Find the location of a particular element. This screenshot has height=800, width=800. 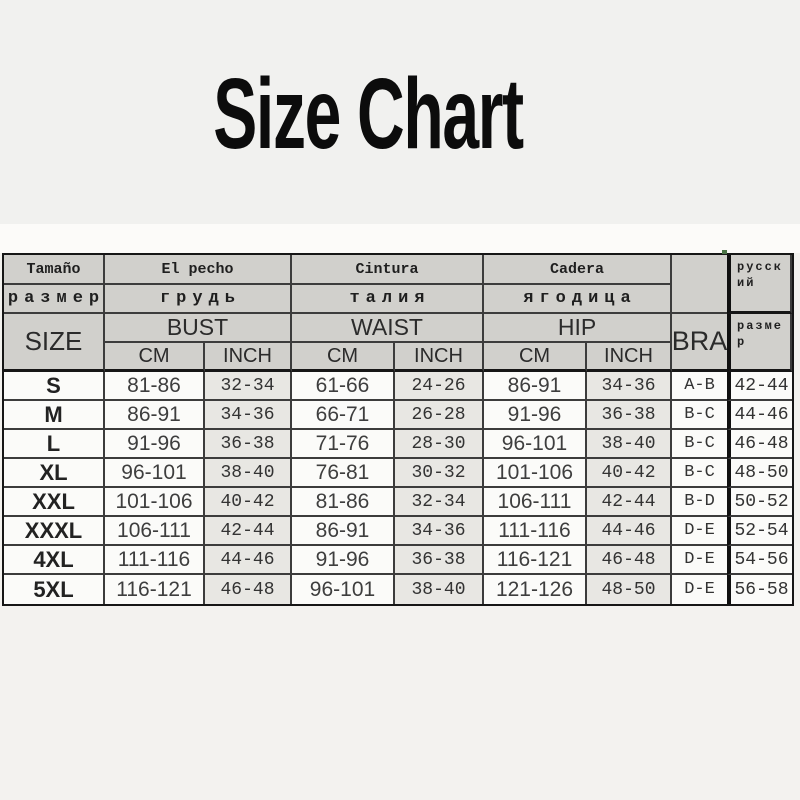

hip-cm-cell: 121-126 is located at coordinates (535, 589).